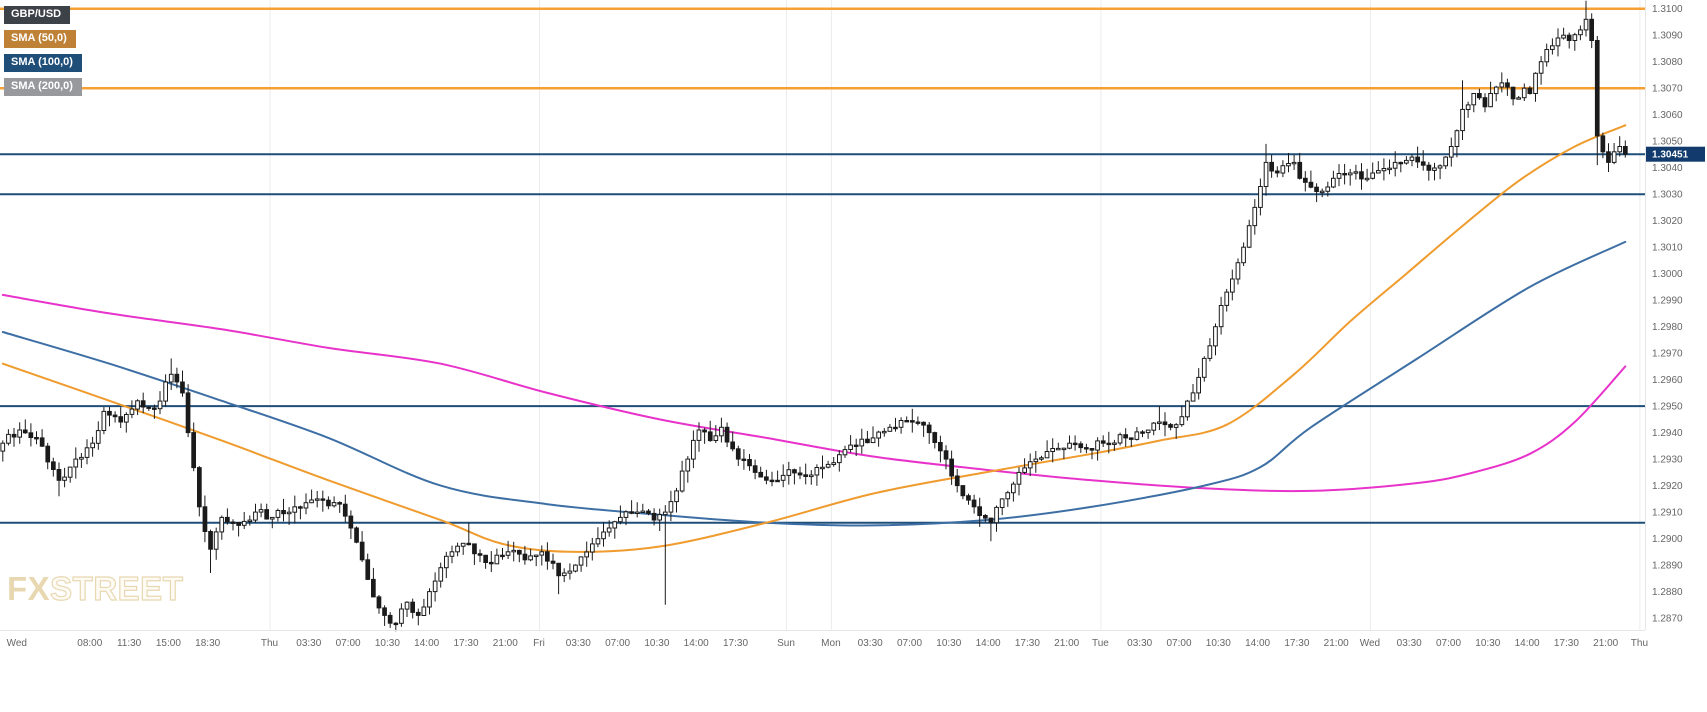  Describe the element at coordinates (786, 643) in the screenshot. I see `time-tick-label: Sun` at that location.